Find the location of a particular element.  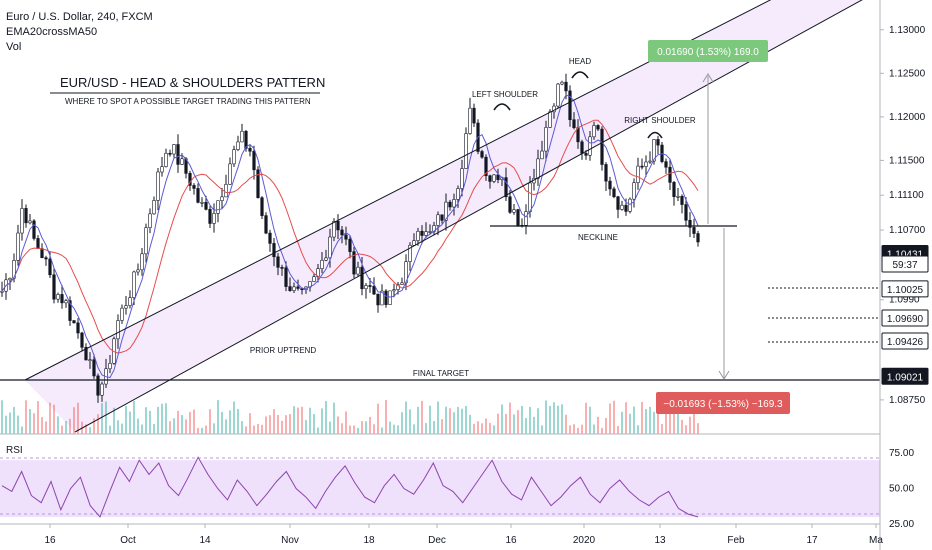

svg-text: 59:37 is located at coordinates (904, 265).